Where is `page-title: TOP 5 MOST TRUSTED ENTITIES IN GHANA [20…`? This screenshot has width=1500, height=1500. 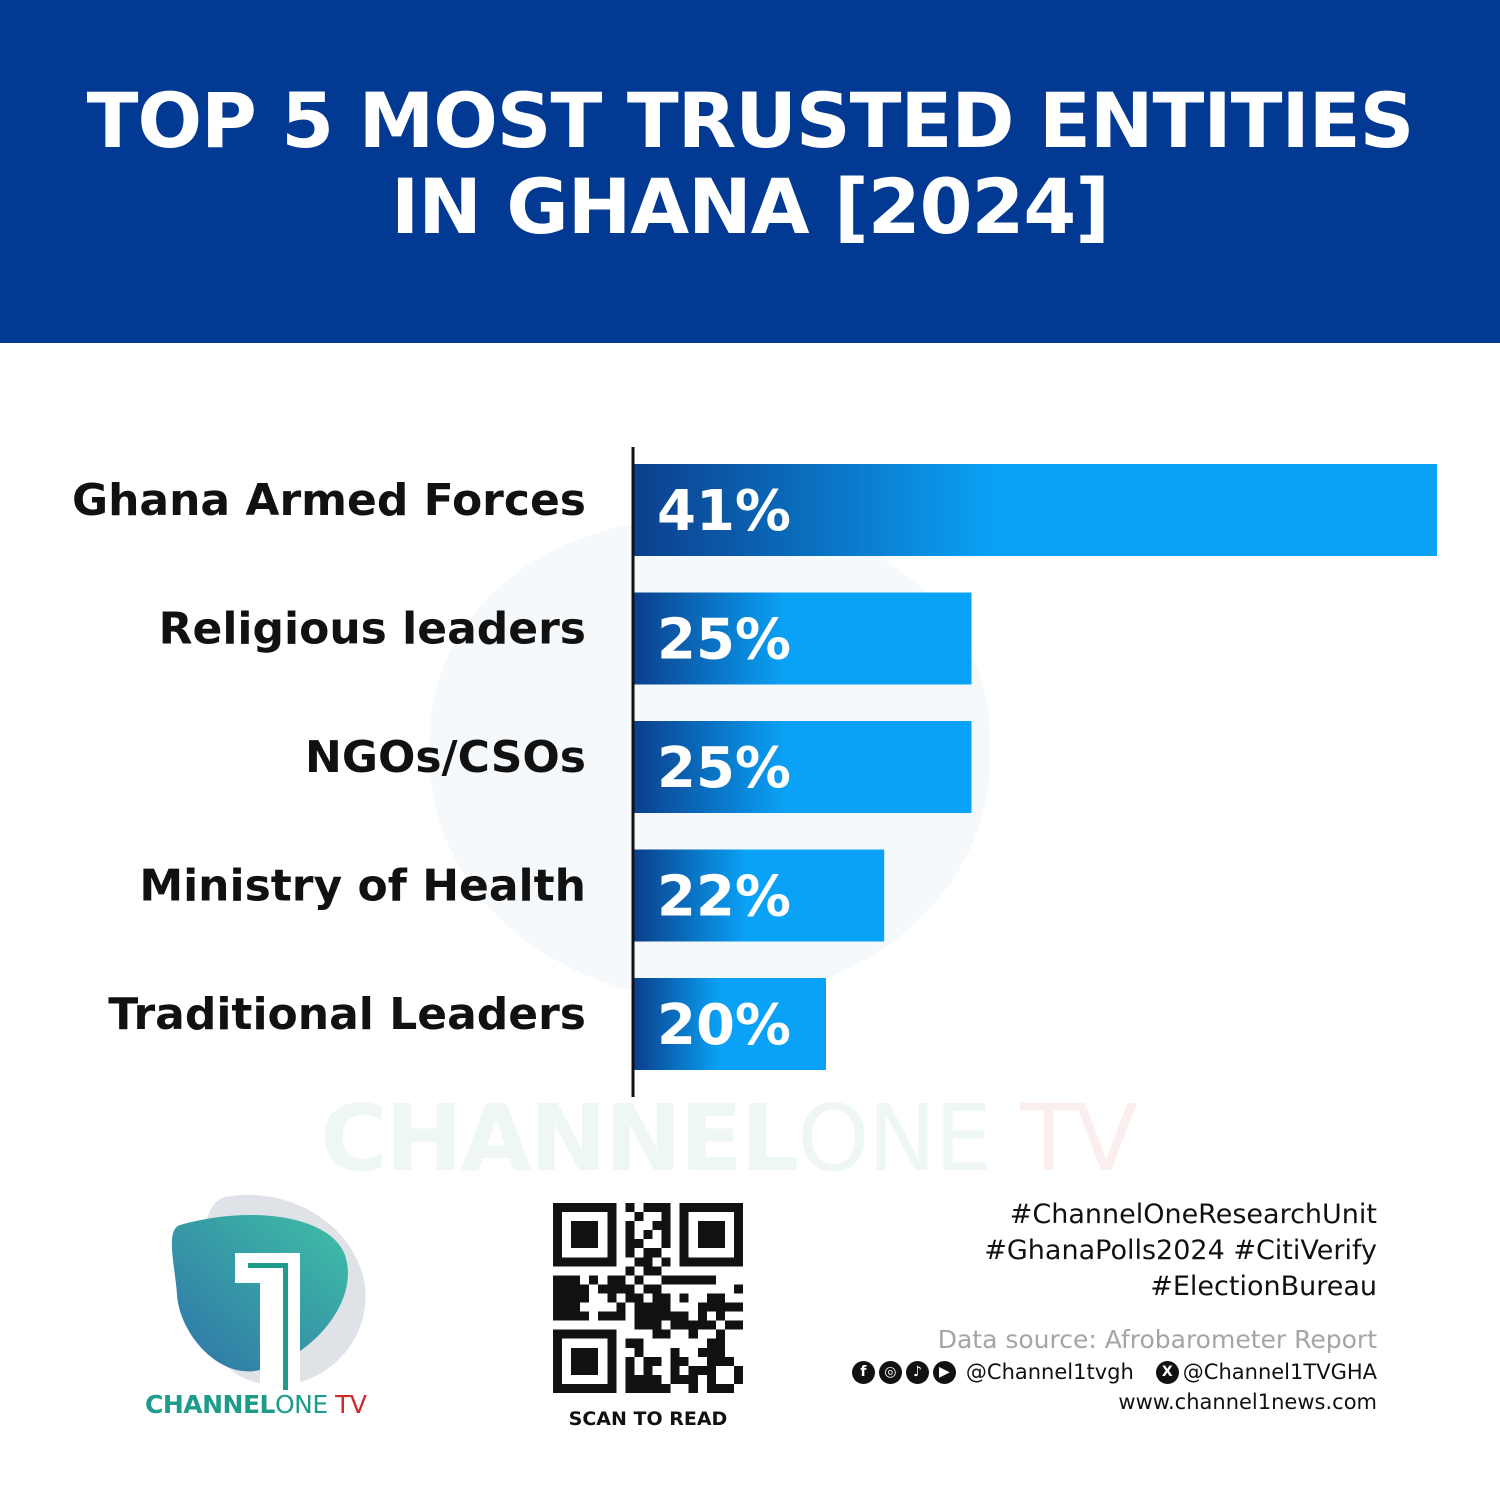 page-title: TOP 5 MOST TRUSTED ENTITIES IN GHANA [20… is located at coordinates (750, 164).